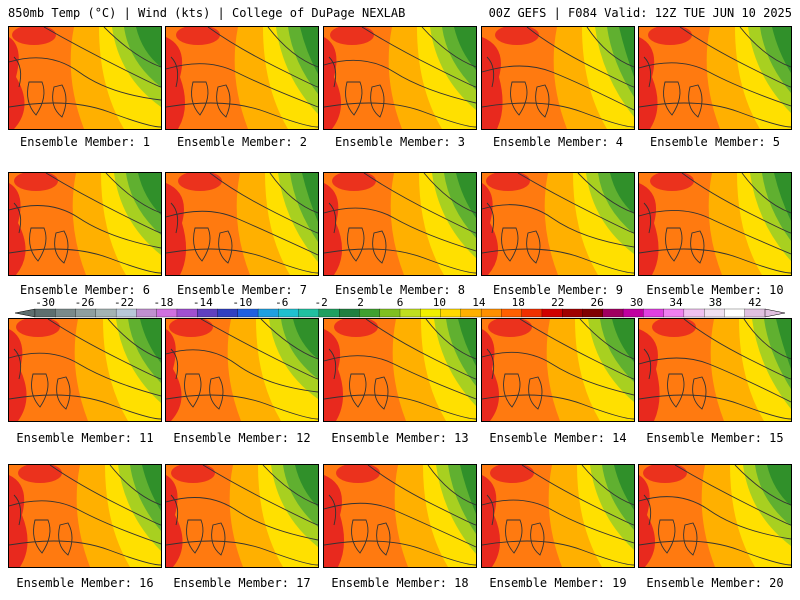 This screenshot has width=800, height=600. Describe the element at coordinates (242, 438) in the screenshot. I see `ensemble-member-label: Ensemble Member: 12` at that location.